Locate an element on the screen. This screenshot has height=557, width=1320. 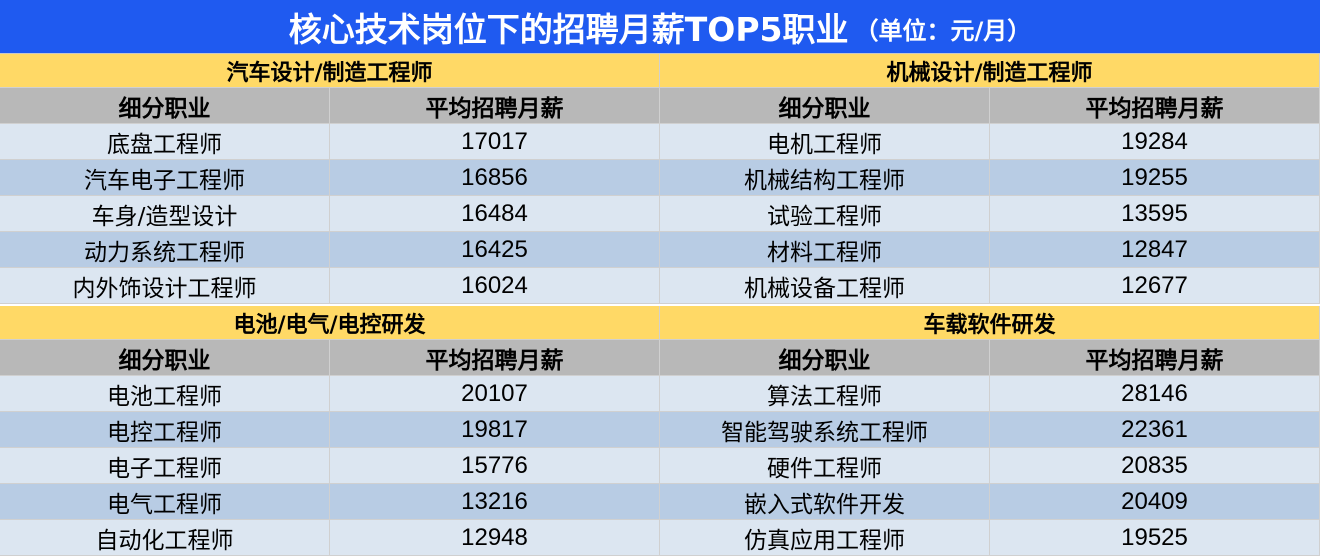
table-row: 电控工程师 19817 is located at coordinates (330, 430).